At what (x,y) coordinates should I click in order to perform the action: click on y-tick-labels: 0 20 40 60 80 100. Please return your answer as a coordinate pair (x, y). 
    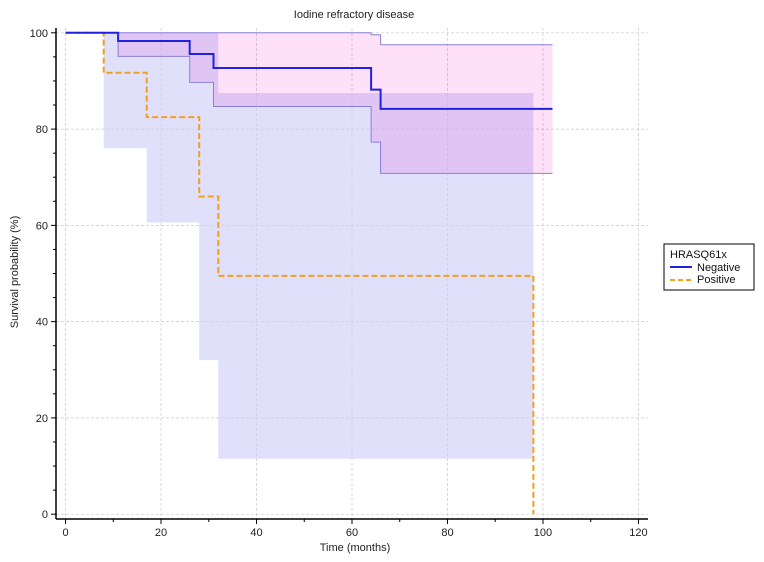
    Looking at the image, I should click on (39, 274).